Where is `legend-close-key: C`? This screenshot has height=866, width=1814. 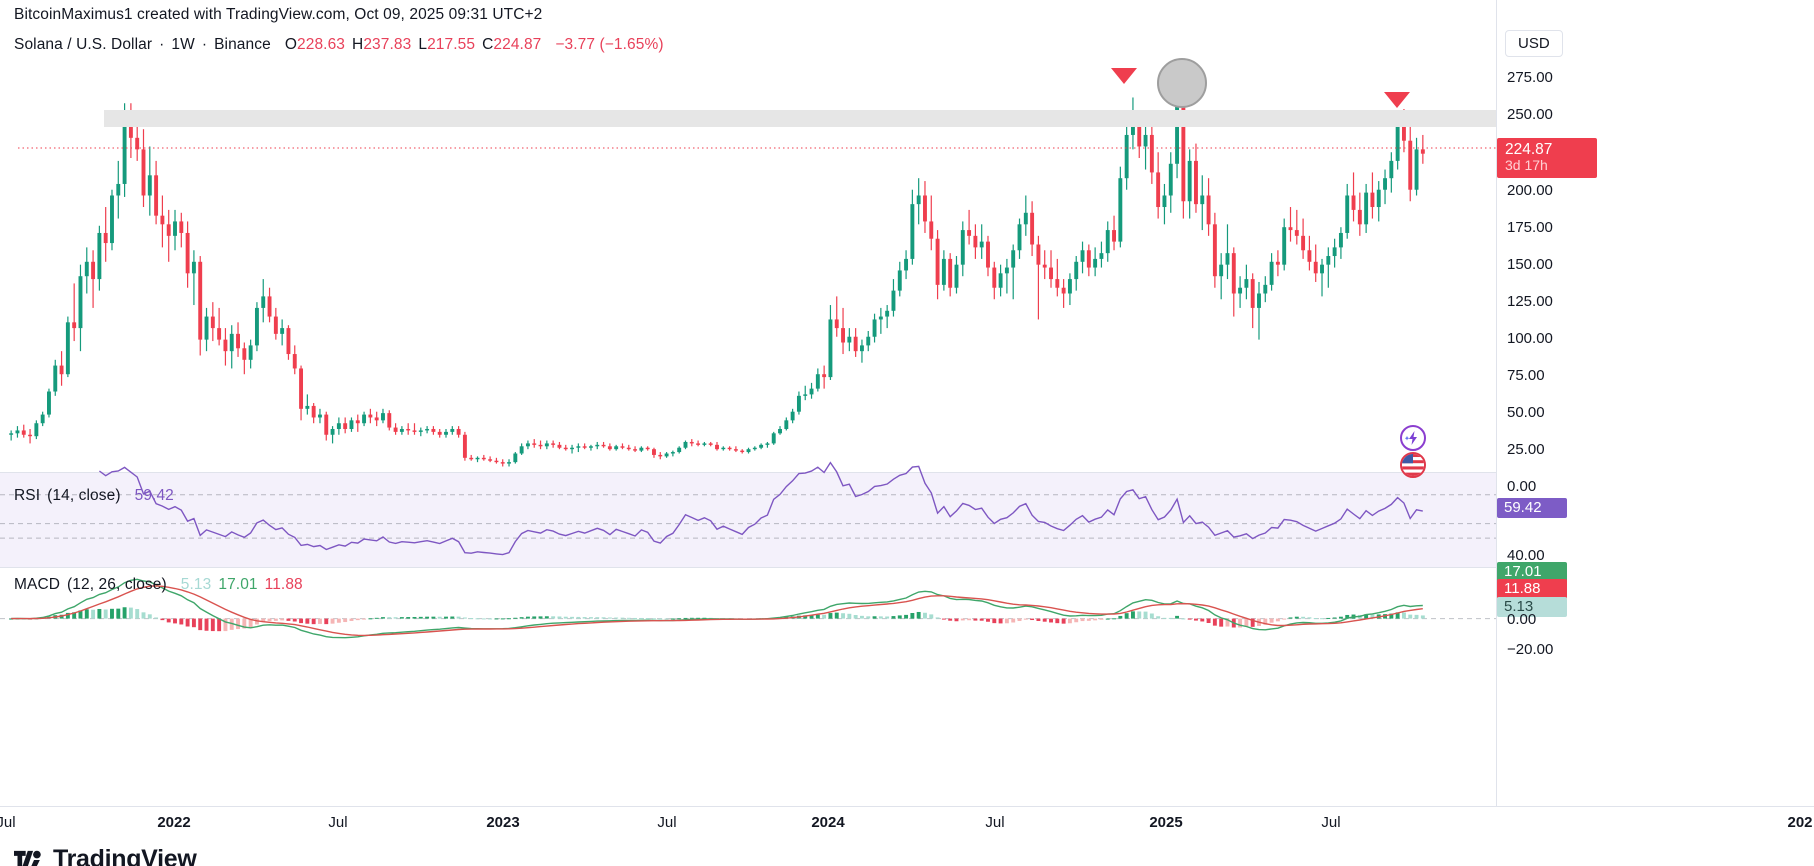 legend-close-key: C is located at coordinates (488, 44).